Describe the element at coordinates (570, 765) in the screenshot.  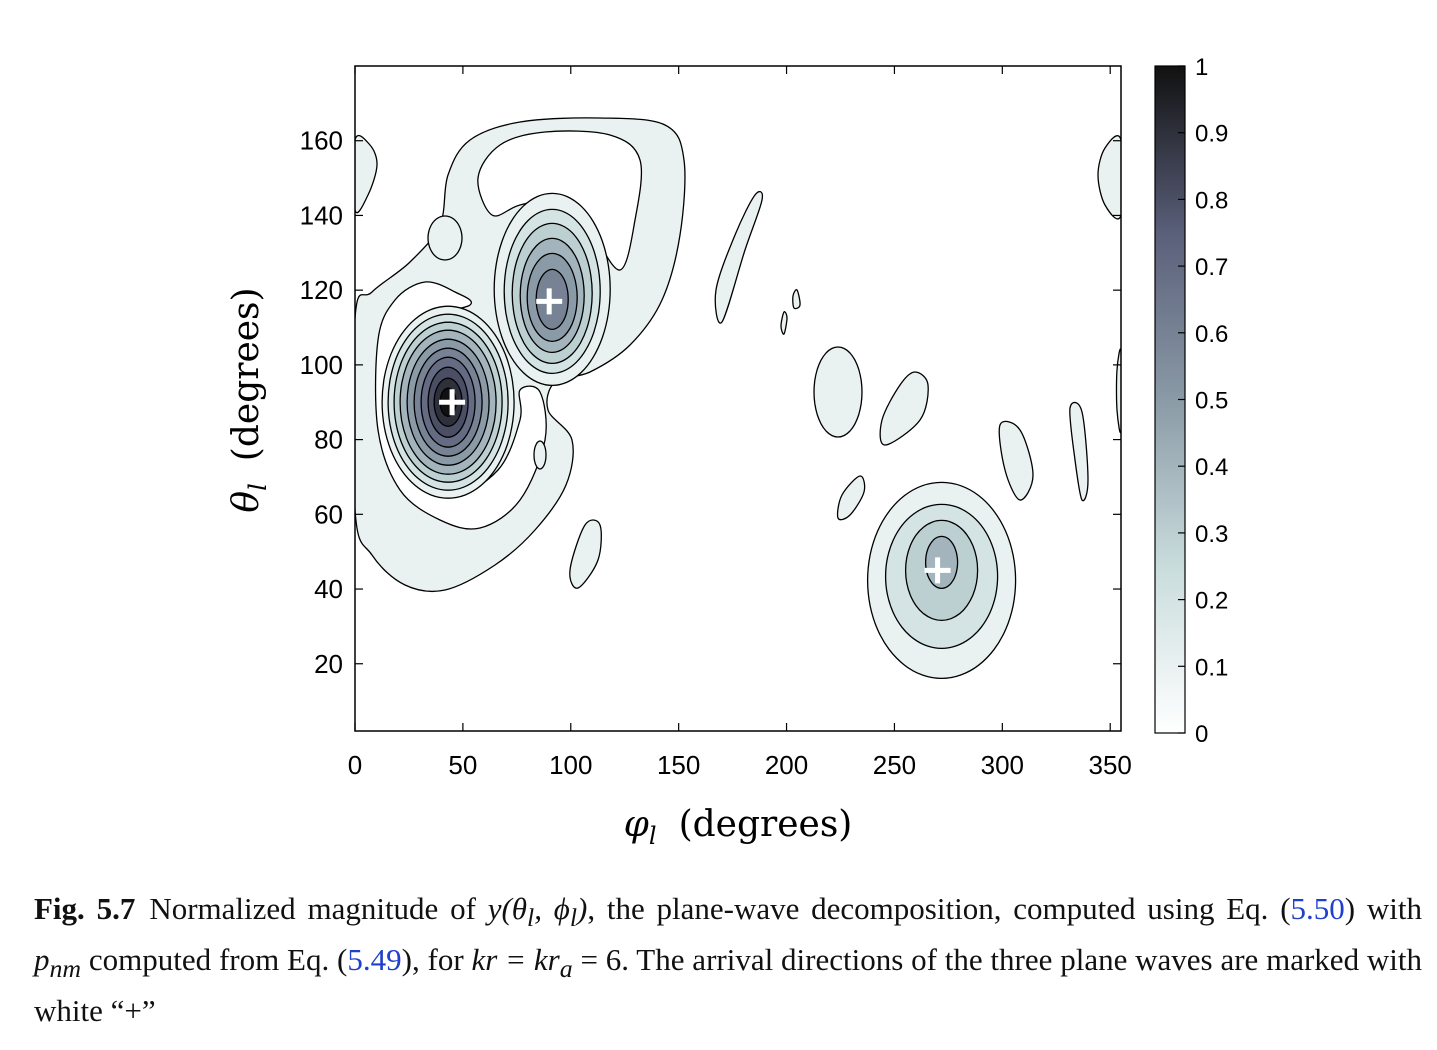
I see `x-tick-label: 100` at that location.